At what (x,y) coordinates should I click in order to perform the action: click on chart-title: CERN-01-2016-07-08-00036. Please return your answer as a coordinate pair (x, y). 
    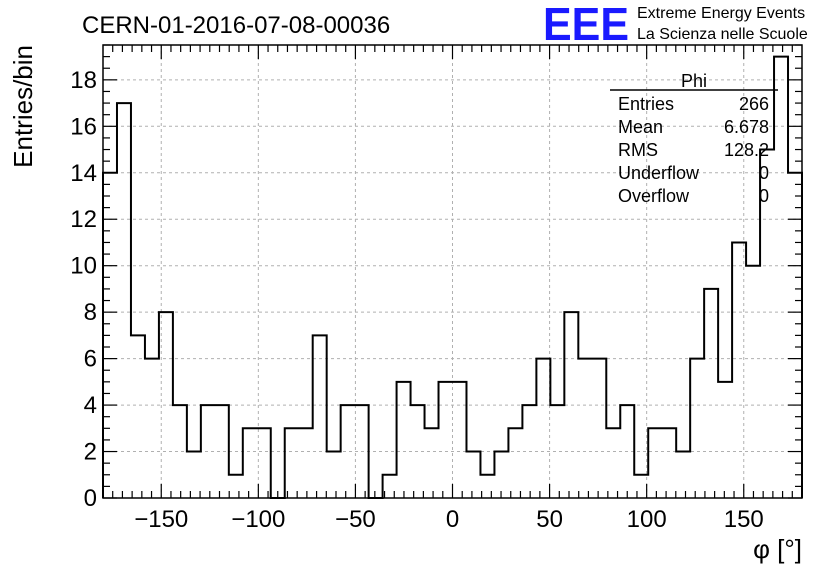
    Looking at the image, I should click on (236, 25).